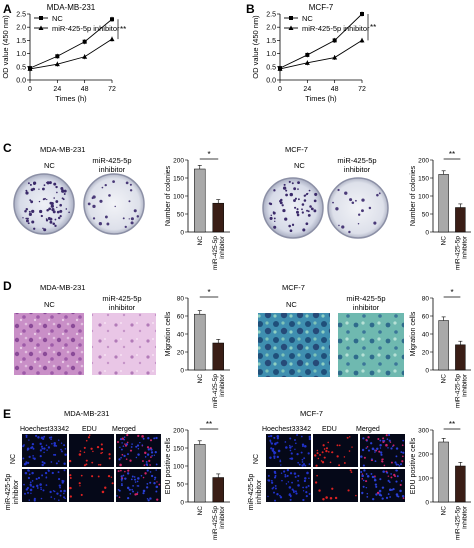 The height and width of the screenshot is (548, 474). I want to click on stain-label-edu-e2: EDU, so click(329, 429).